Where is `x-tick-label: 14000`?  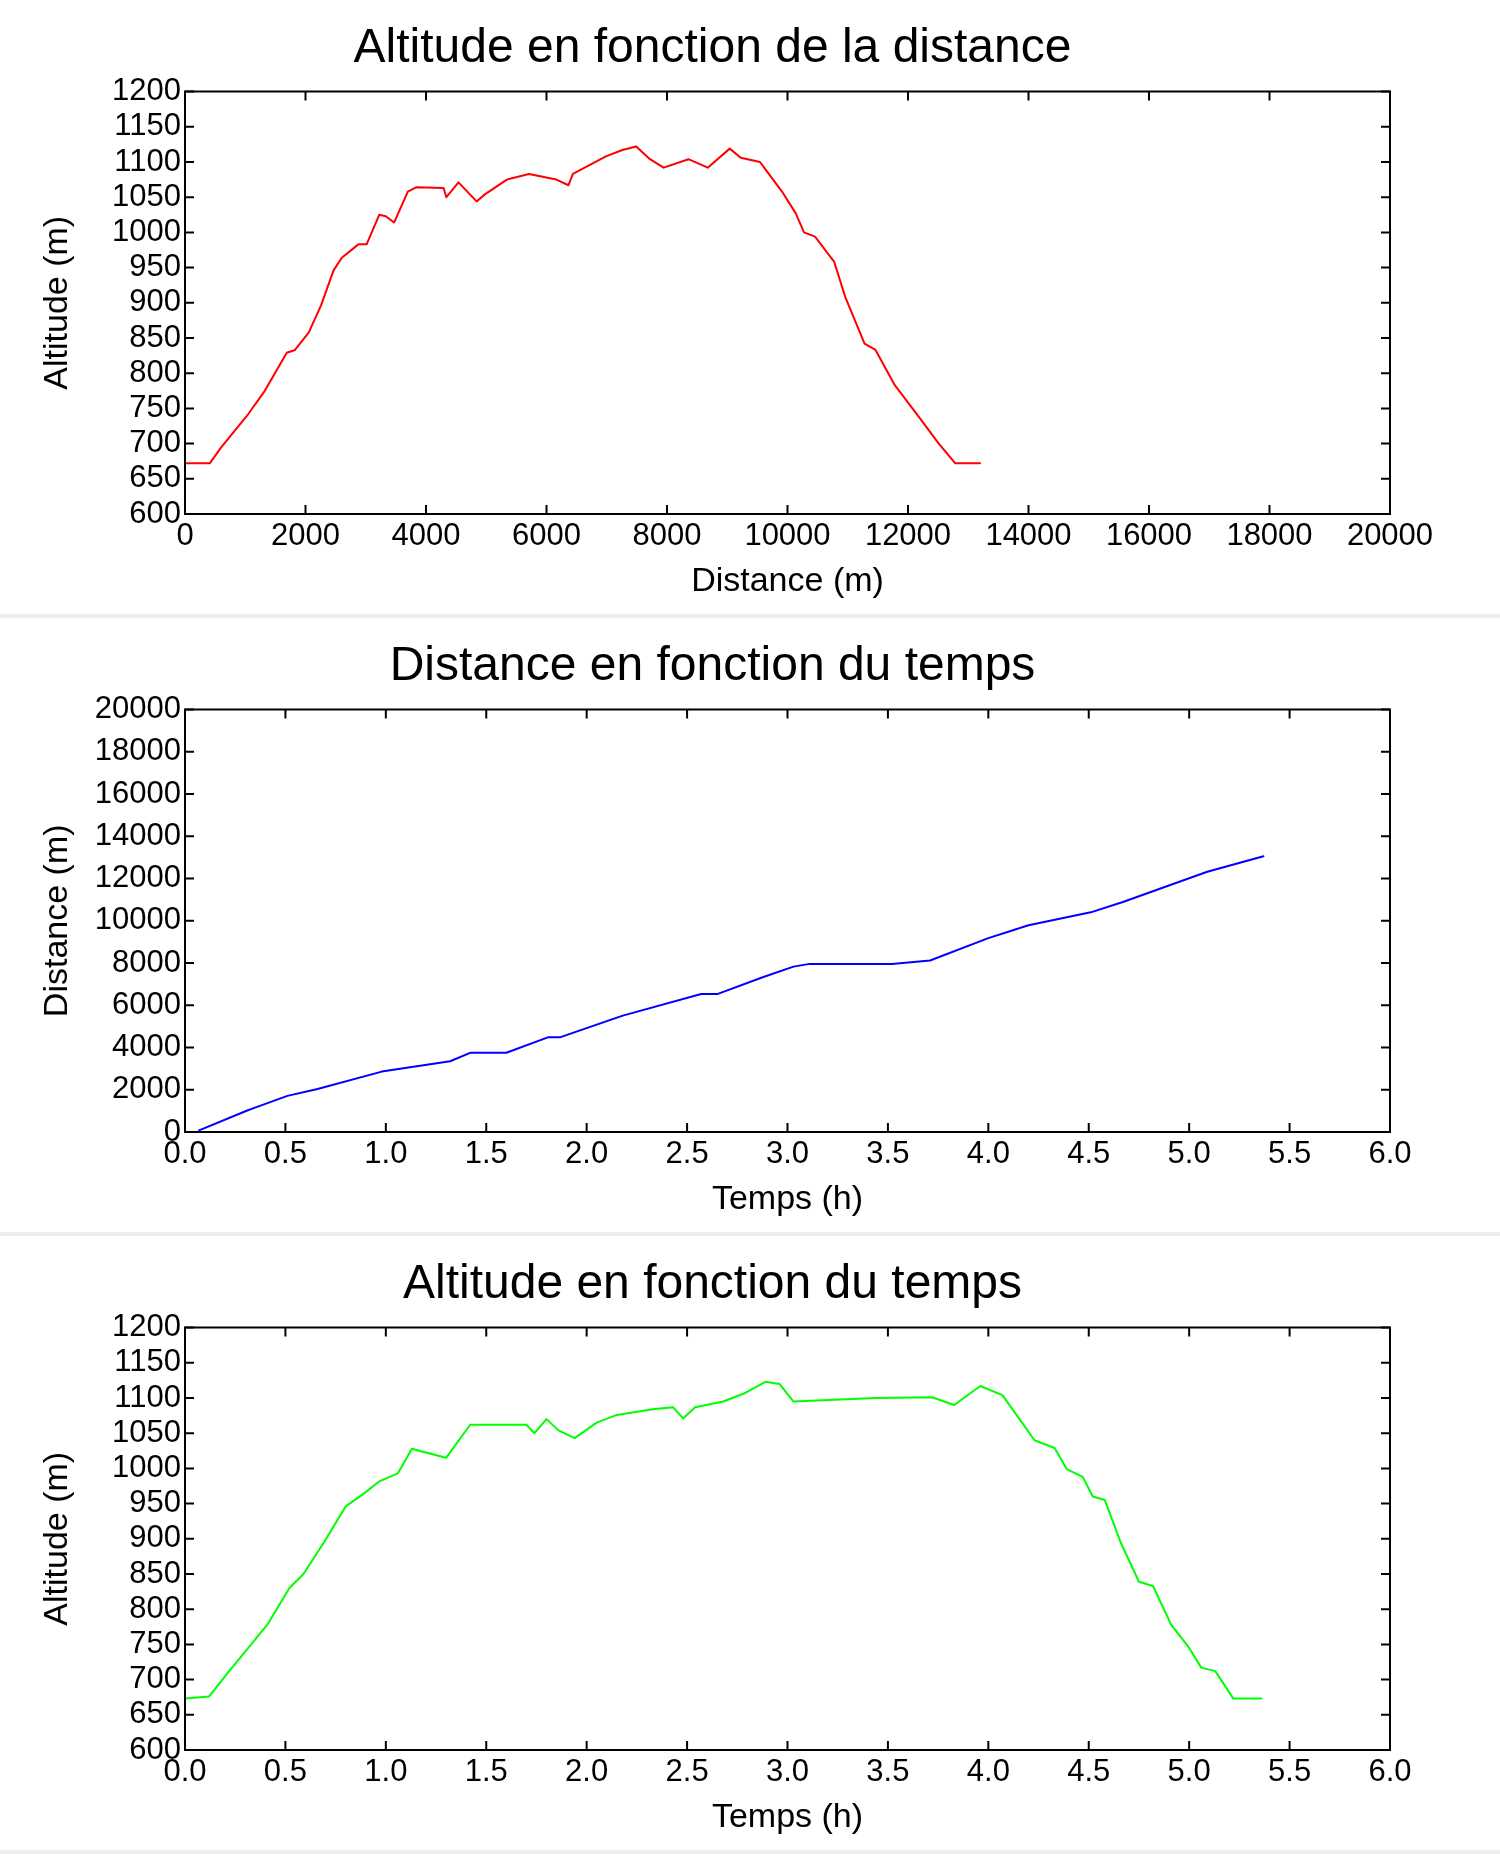
x-tick-label: 14000 is located at coordinates (1028, 535).